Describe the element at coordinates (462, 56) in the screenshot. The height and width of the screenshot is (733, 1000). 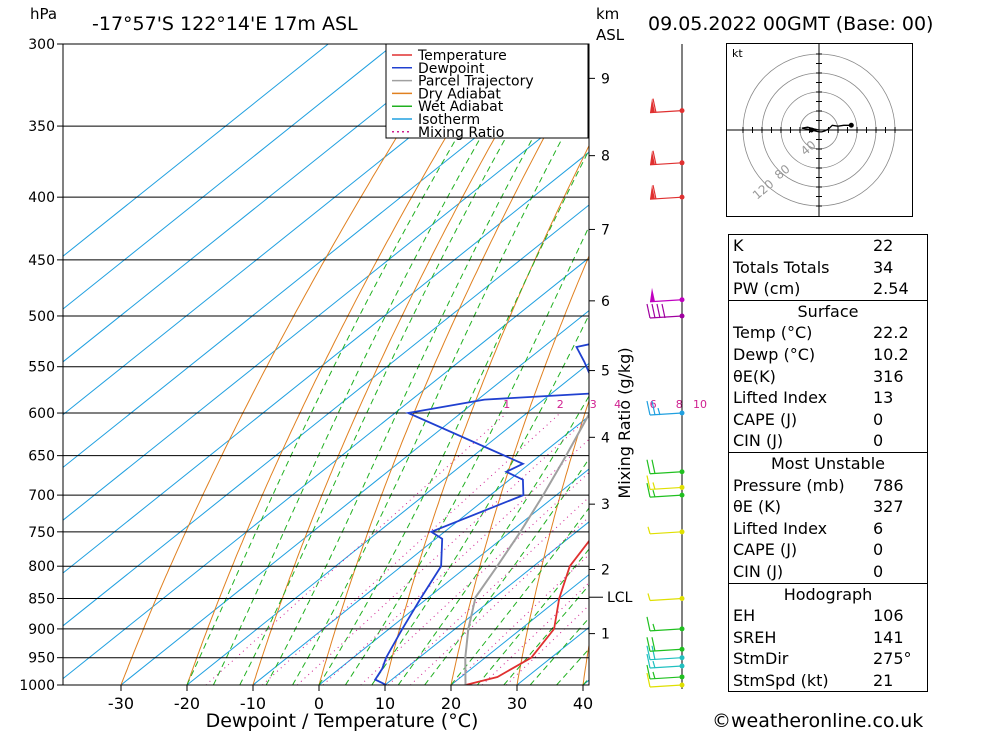
I see `legend-label: Temperature` at that location.